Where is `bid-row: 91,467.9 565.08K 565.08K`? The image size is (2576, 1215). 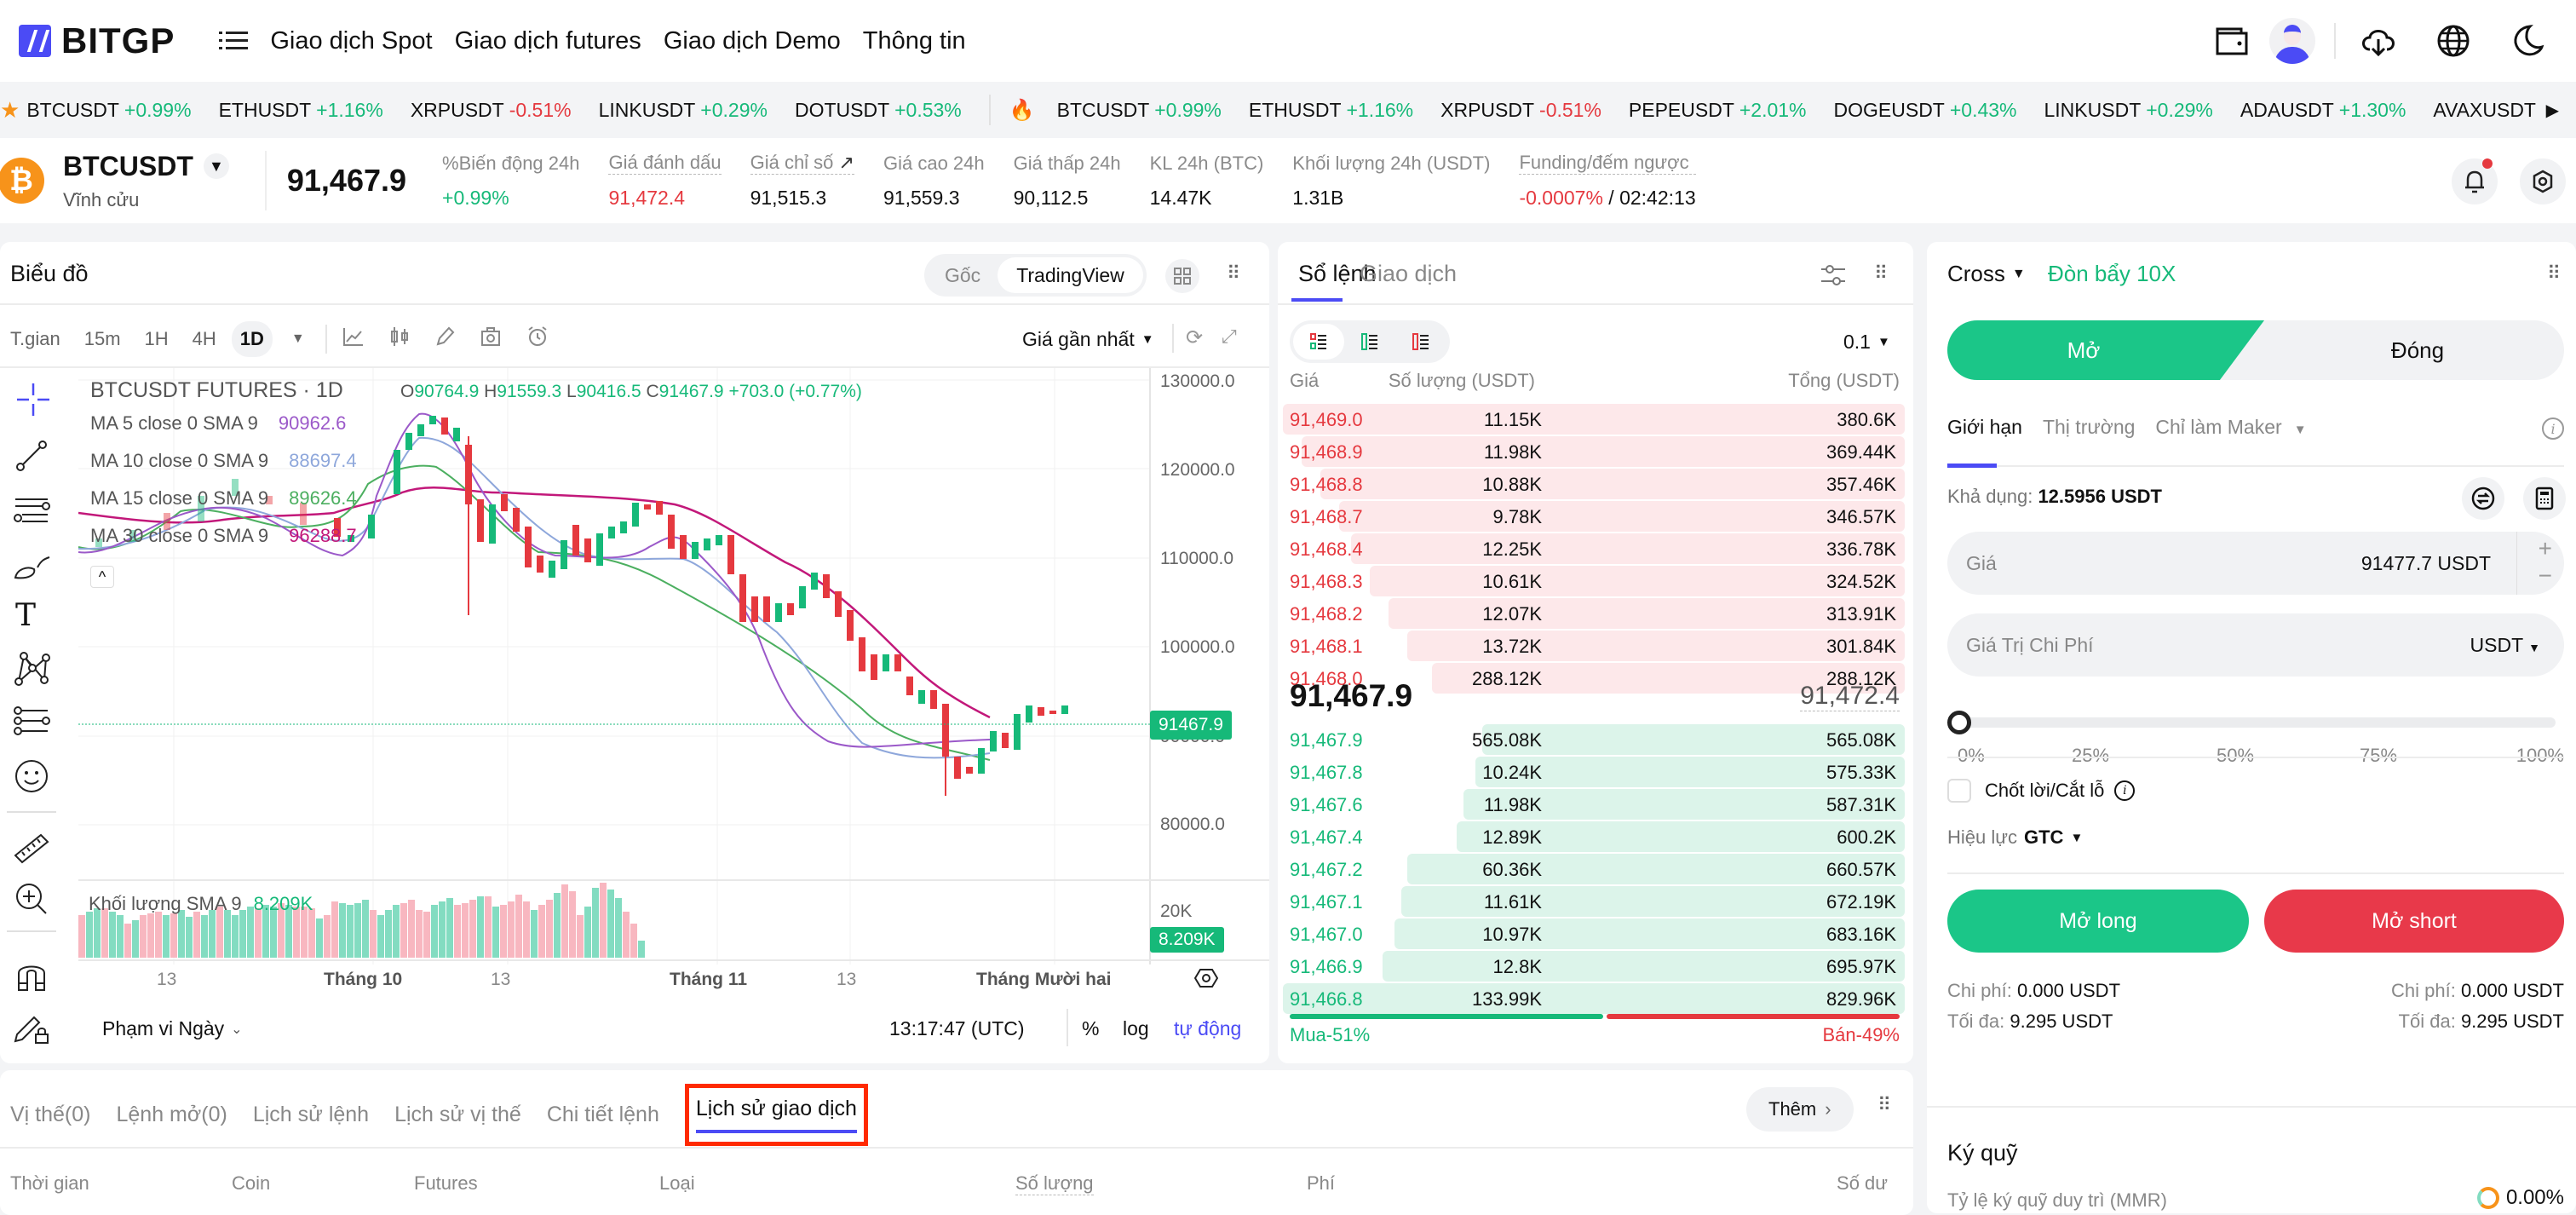
bid-row: 91,467.9 565.08K 565.08K is located at coordinates (1594, 739).